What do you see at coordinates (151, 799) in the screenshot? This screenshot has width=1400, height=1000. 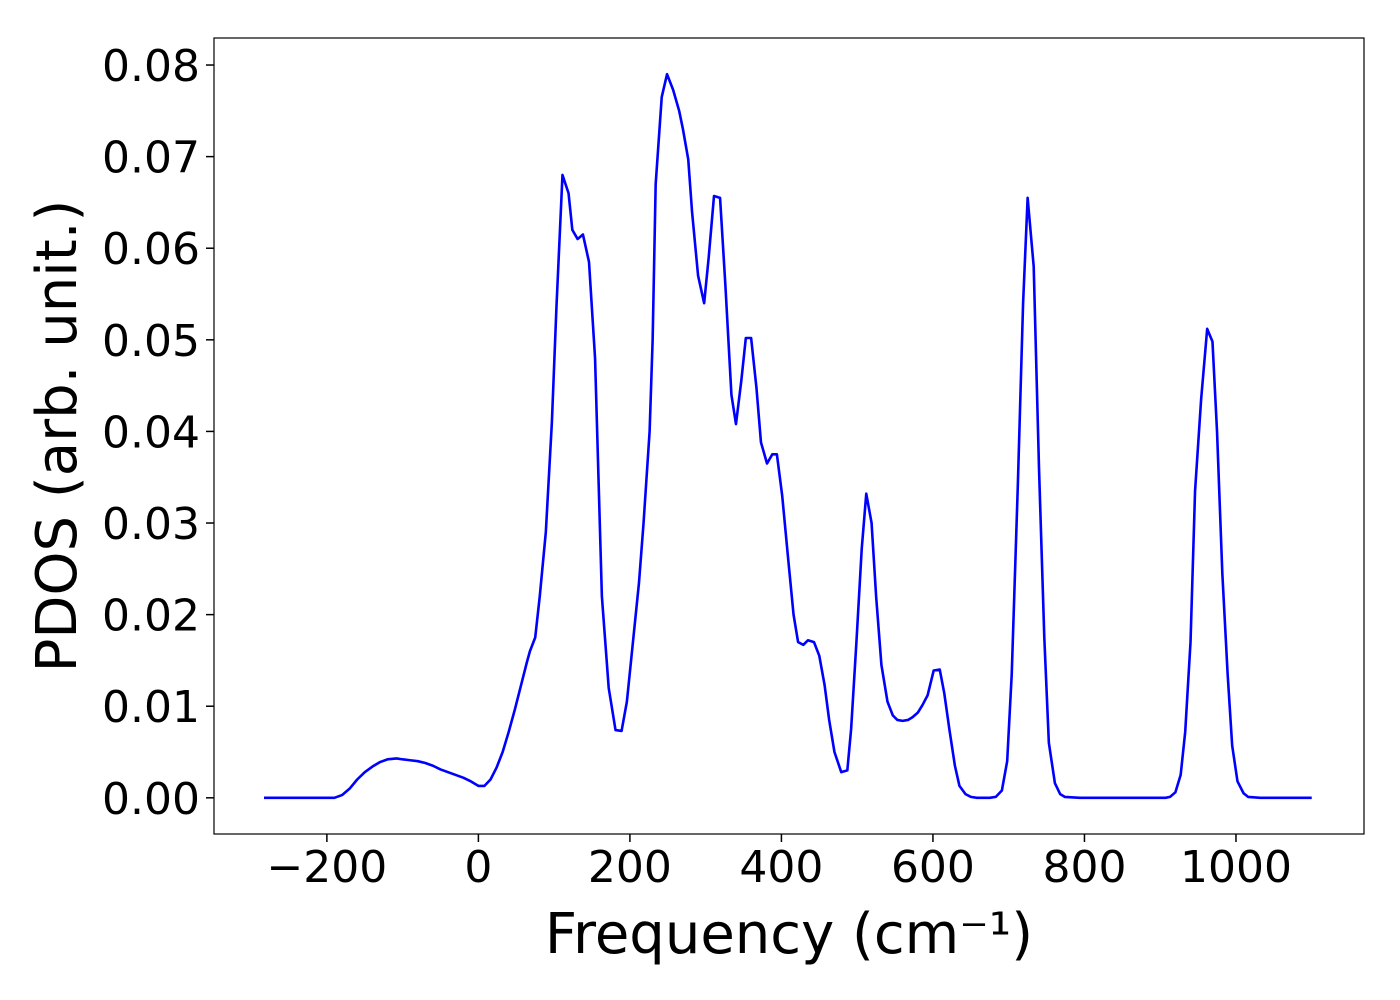 I see `y-tick-label: 0.00` at bounding box center [151, 799].